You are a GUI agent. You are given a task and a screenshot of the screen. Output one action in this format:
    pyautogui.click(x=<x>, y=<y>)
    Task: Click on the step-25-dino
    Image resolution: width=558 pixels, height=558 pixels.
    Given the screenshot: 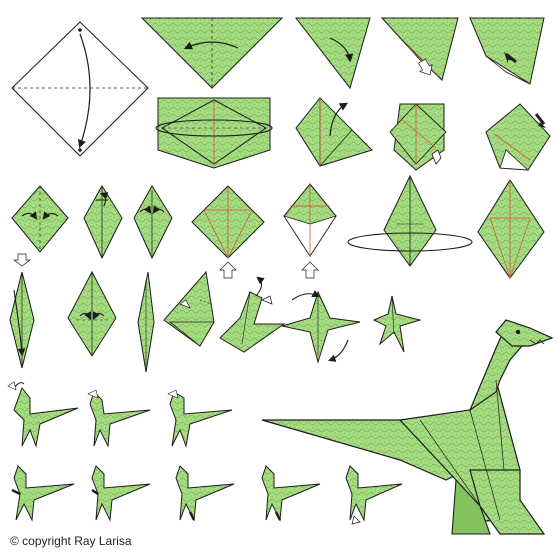 What is the action you would take?
    pyautogui.click(x=119, y=418)
    